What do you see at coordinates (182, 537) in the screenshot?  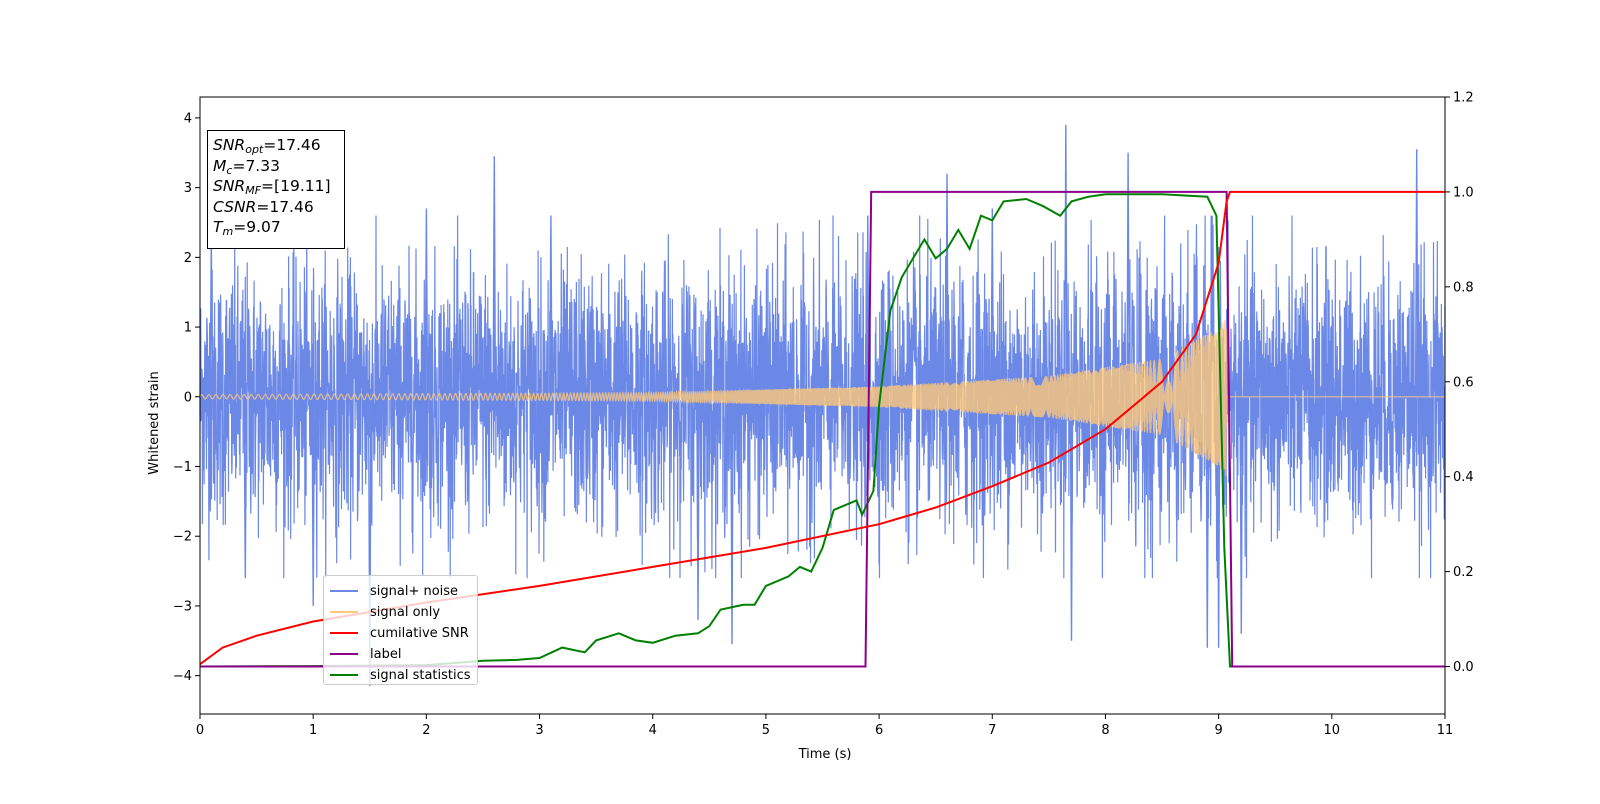 I see `y-tick-label: −2` at bounding box center [182, 537].